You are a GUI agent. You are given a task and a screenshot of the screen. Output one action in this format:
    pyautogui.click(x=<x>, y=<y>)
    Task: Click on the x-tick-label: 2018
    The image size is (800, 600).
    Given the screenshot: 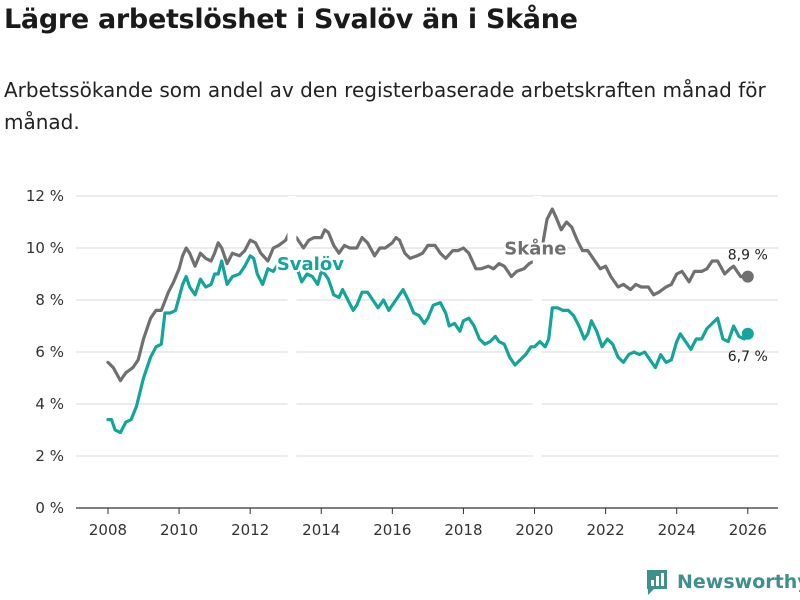 What is the action you would take?
    pyautogui.click(x=463, y=530)
    